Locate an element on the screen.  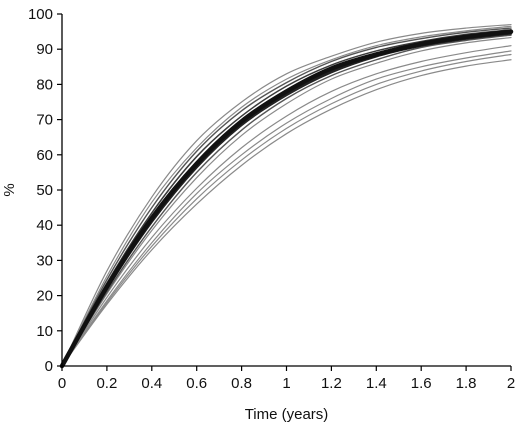
x-tick-label: 1 is located at coordinates (286, 383).